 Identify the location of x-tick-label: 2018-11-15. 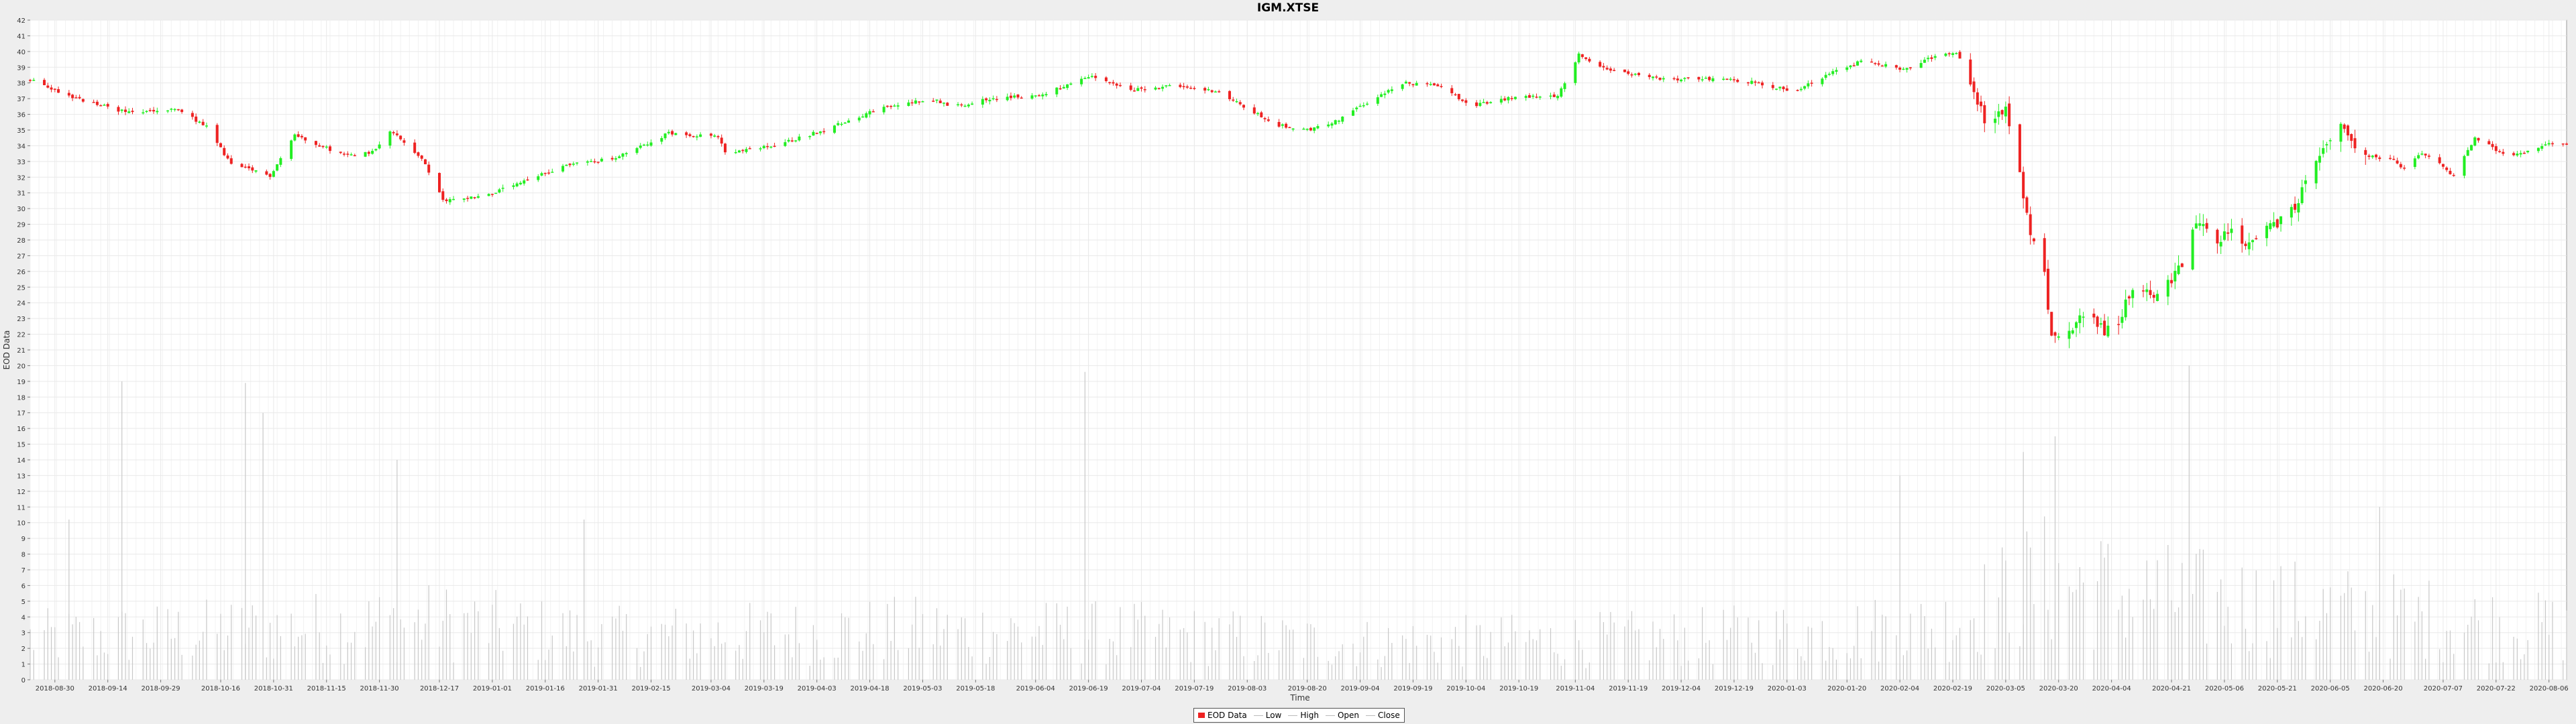
(326, 688).